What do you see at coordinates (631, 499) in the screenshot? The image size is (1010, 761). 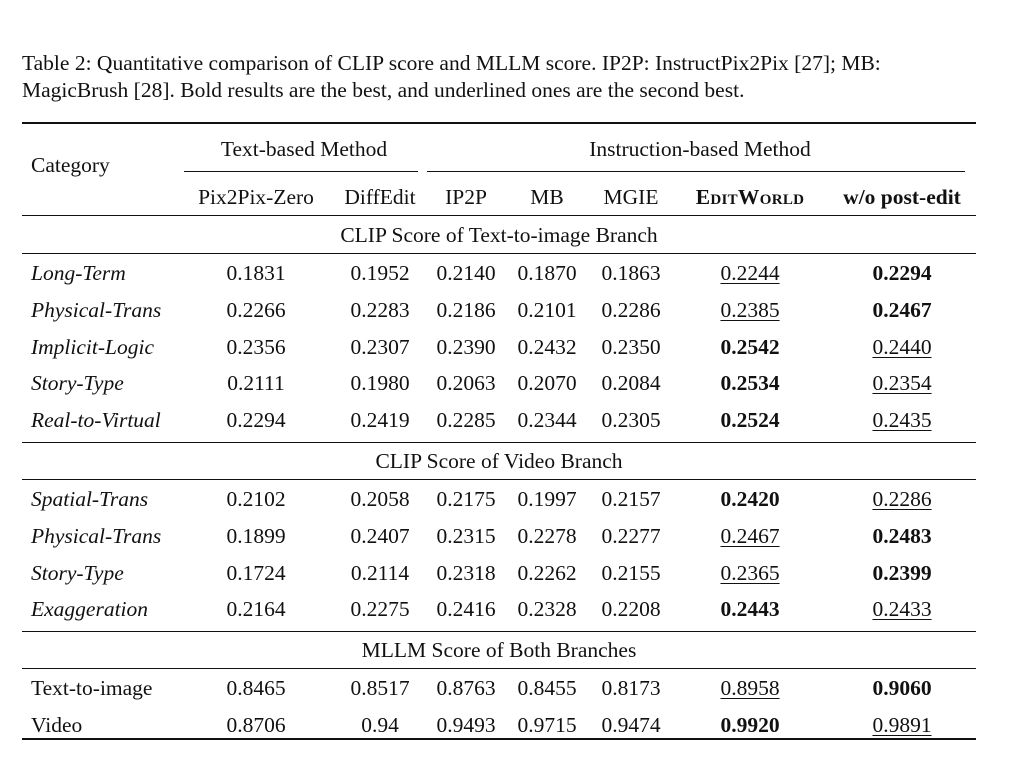 I see `table-cell: 0.2157` at bounding box center [631, 499].